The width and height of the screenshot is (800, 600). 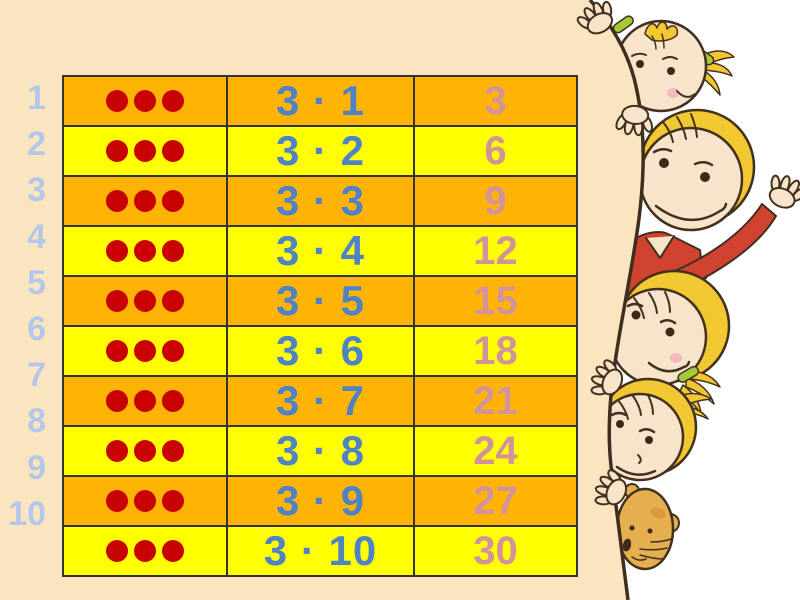 I want to click on table-row: 3 · 10 30, so click(x=320, y=551).